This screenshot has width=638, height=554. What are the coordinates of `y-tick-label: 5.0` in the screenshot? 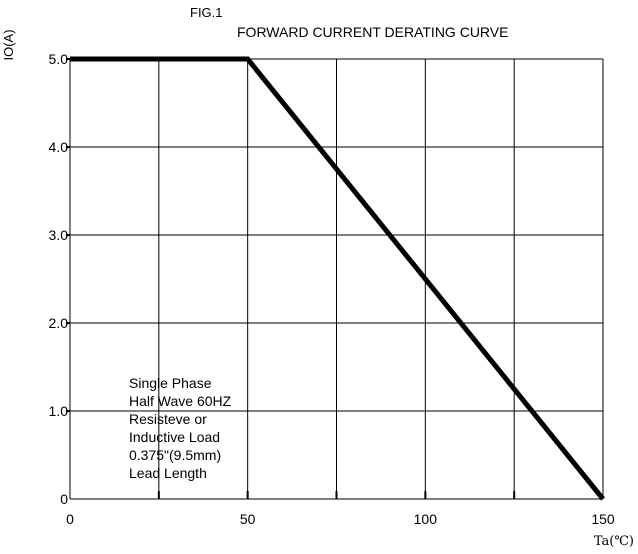 It's located at (59, 59).